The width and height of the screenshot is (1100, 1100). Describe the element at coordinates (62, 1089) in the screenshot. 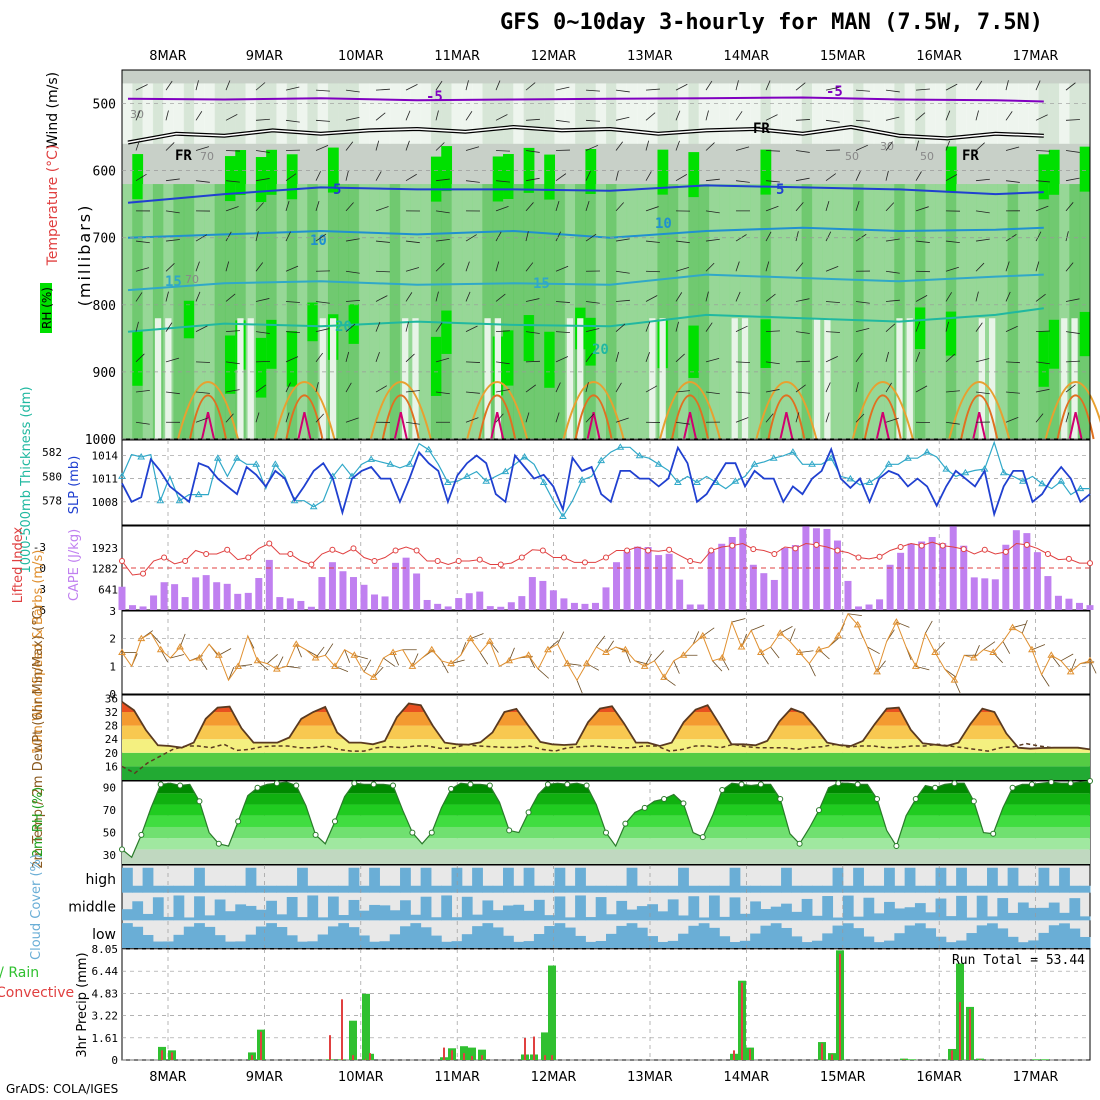

I see `credit-label: GrADS: COLA/IGES` at that location.